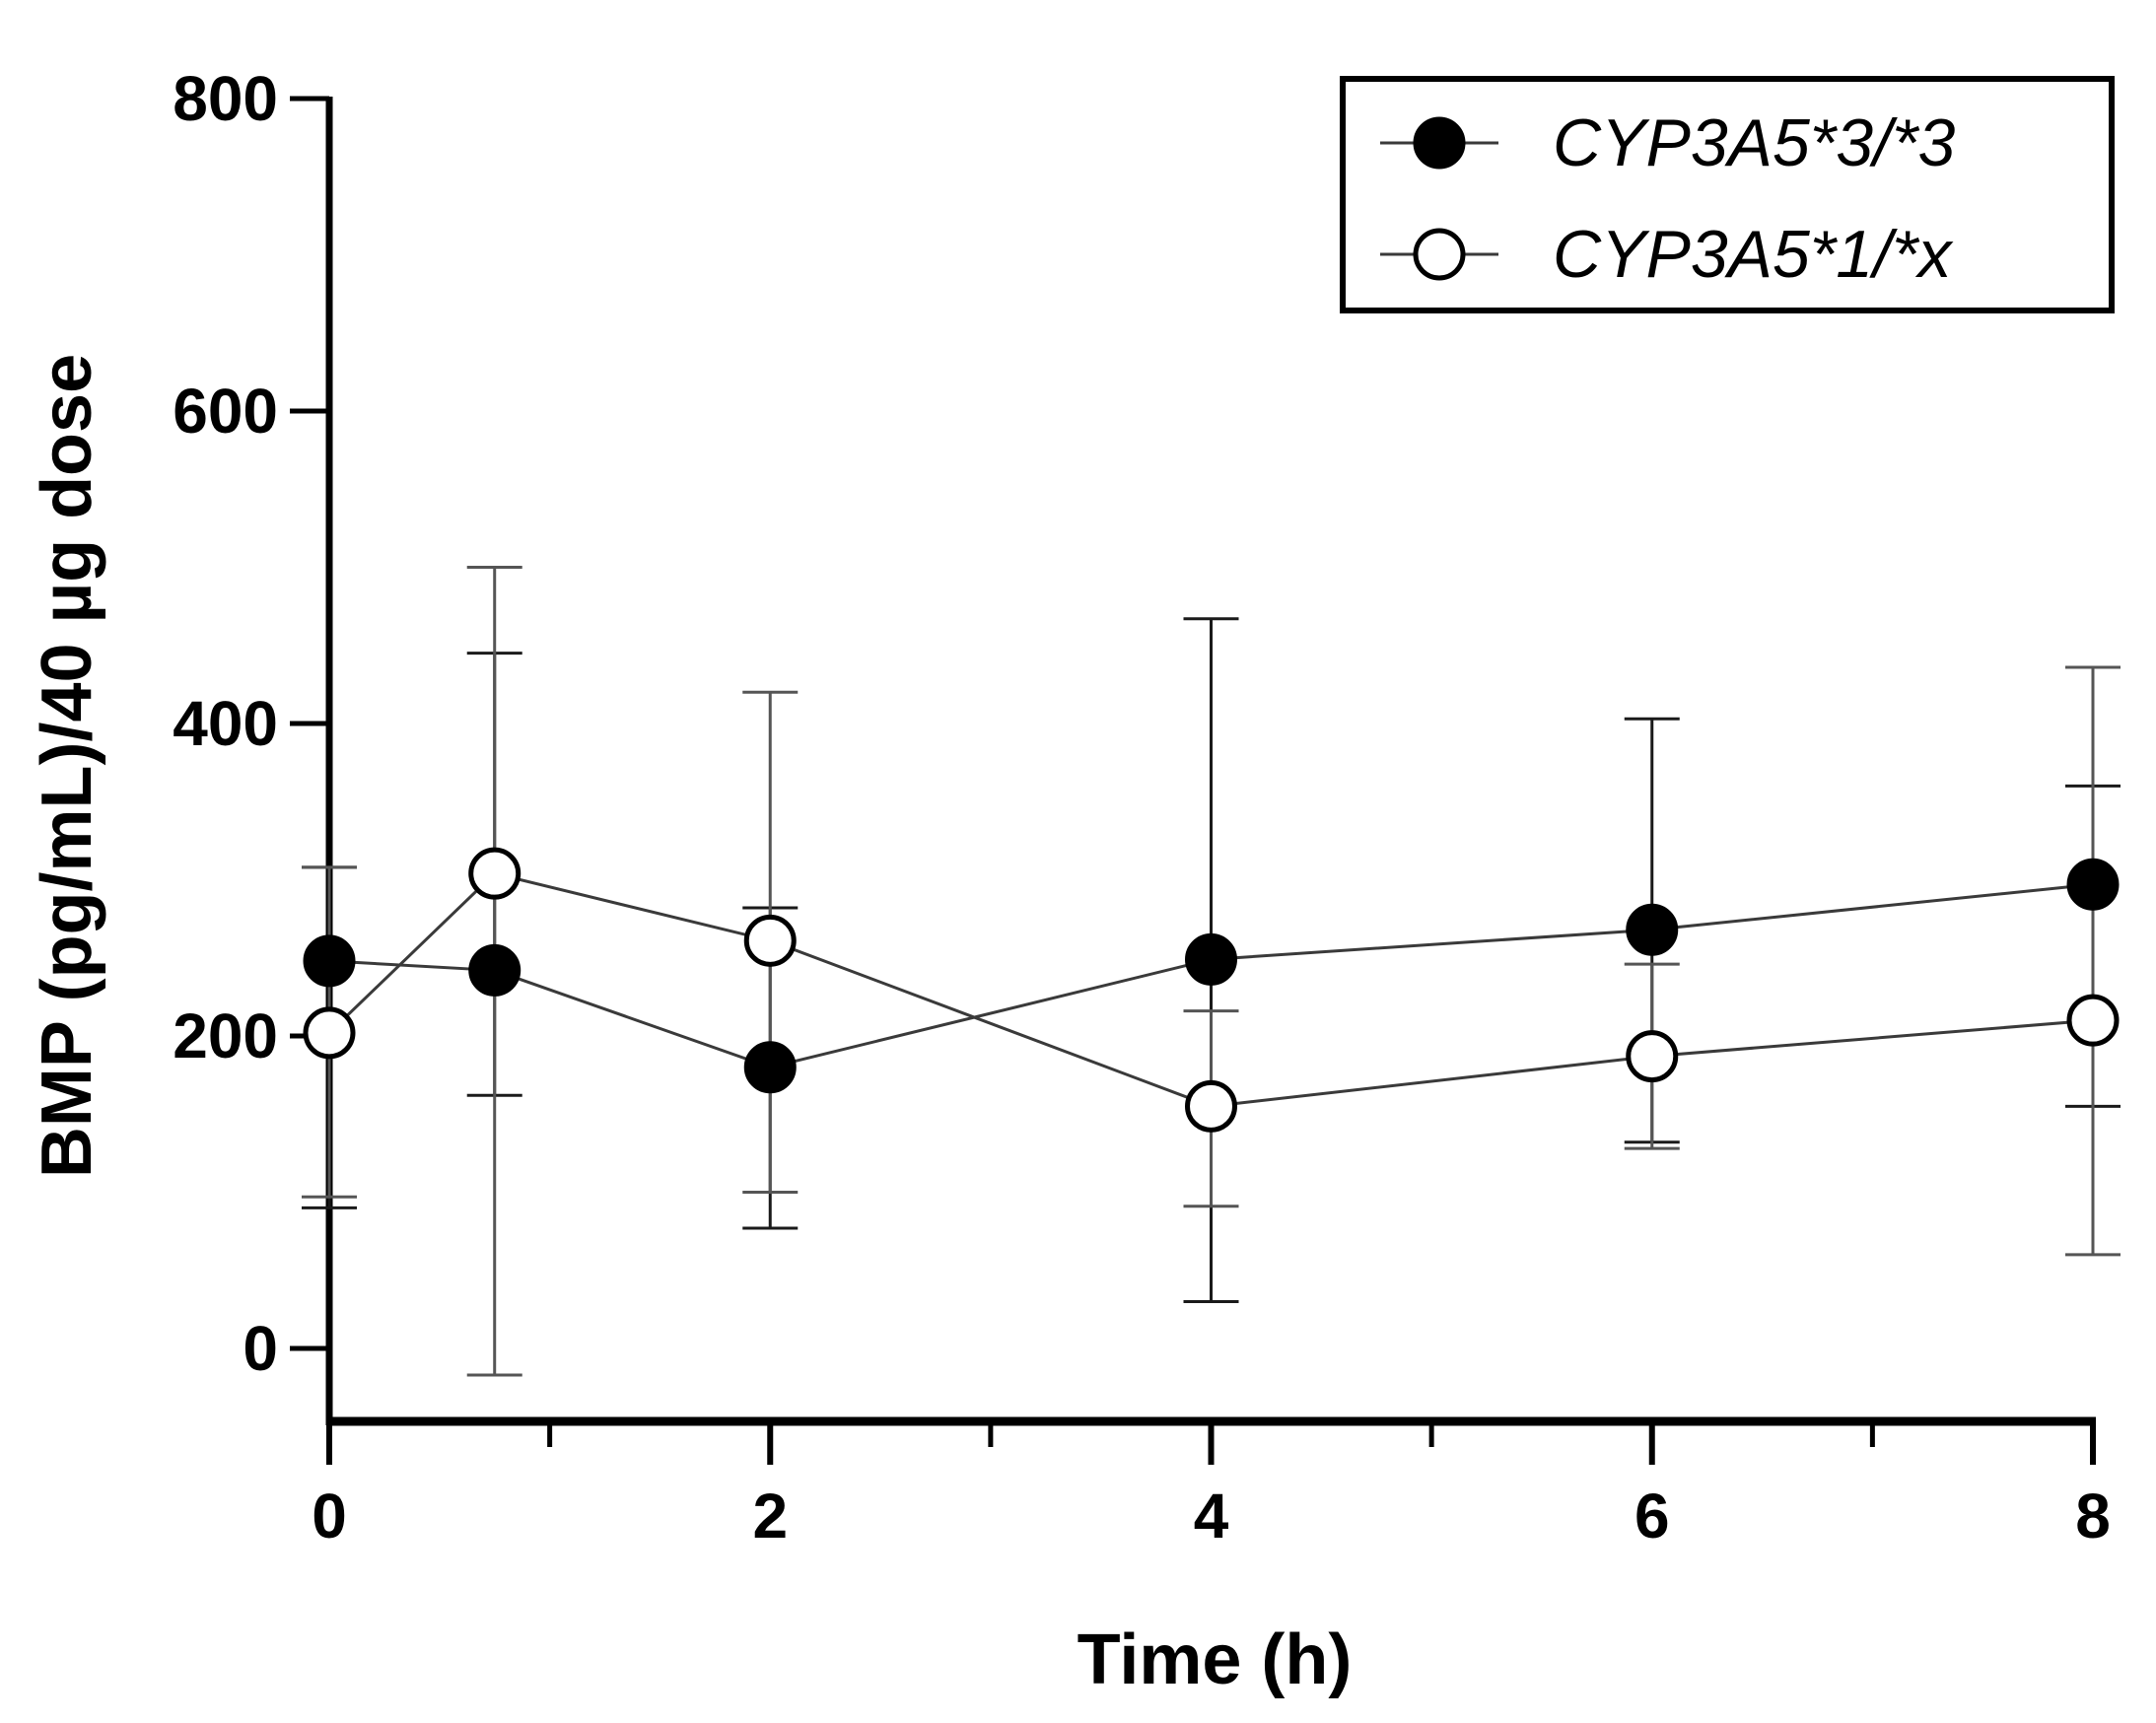  What do you see at coordinates (260, 1349) in the screenshot?
I see `y-tick-label: 0` at bounding box center [260, 1349].